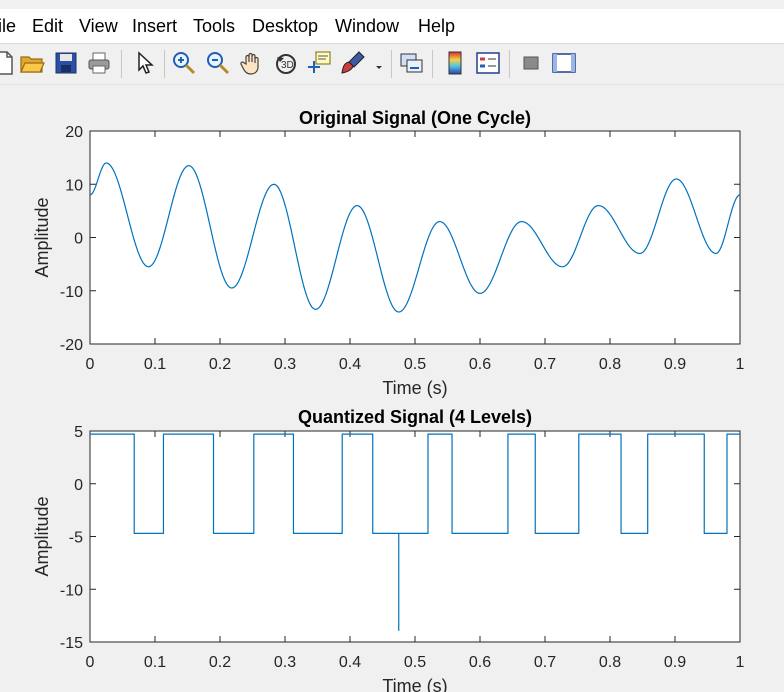 This screenshot has height=692, width=784. What do you see at coordinates (415, 417) in the screenshot?
I see `axes-title: Quantized Signal (4 Levels)` at bounding box center [415, 417].